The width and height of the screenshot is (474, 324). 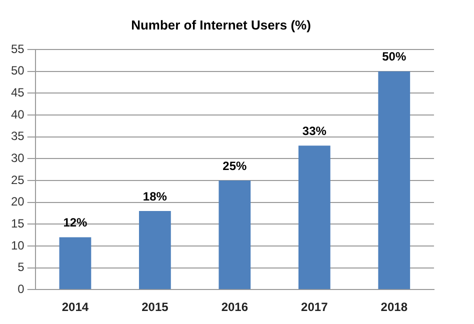 What do you see at coordinates (394, 57) in the screenshot?
I see `data-label: 50%` at bounding box center [394, 57].